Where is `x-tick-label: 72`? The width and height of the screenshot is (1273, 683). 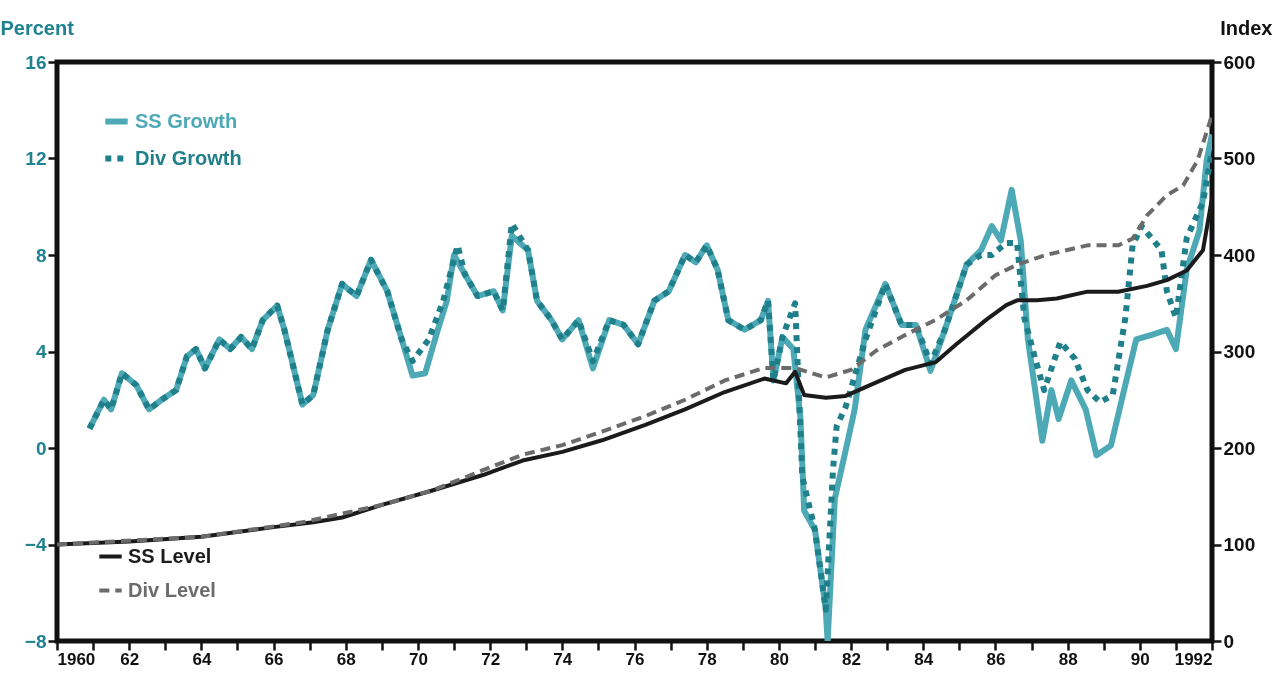 x-tick-label: 72 is located at coordinates (491, 659).